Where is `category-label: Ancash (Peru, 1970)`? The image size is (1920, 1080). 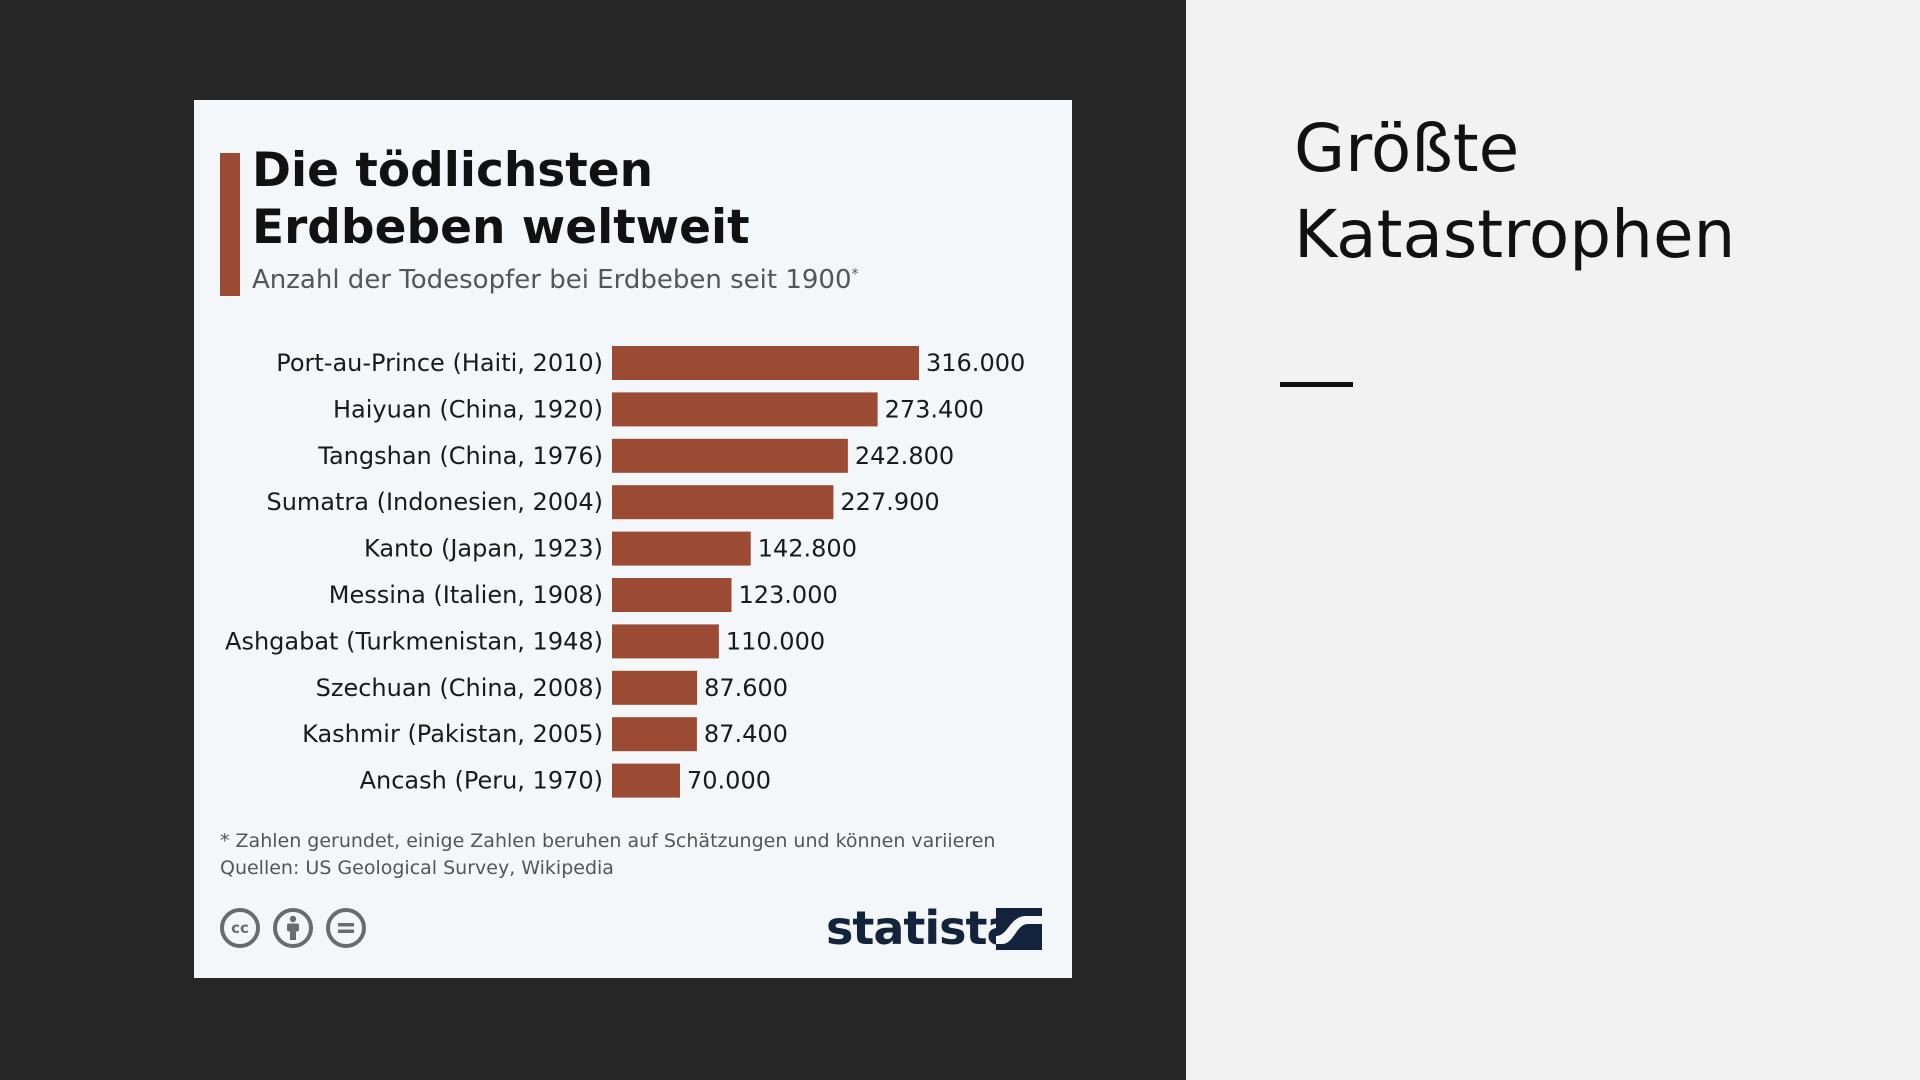
category-label: Ancash (Peru, 1970) is located at coordinates (481, 781).